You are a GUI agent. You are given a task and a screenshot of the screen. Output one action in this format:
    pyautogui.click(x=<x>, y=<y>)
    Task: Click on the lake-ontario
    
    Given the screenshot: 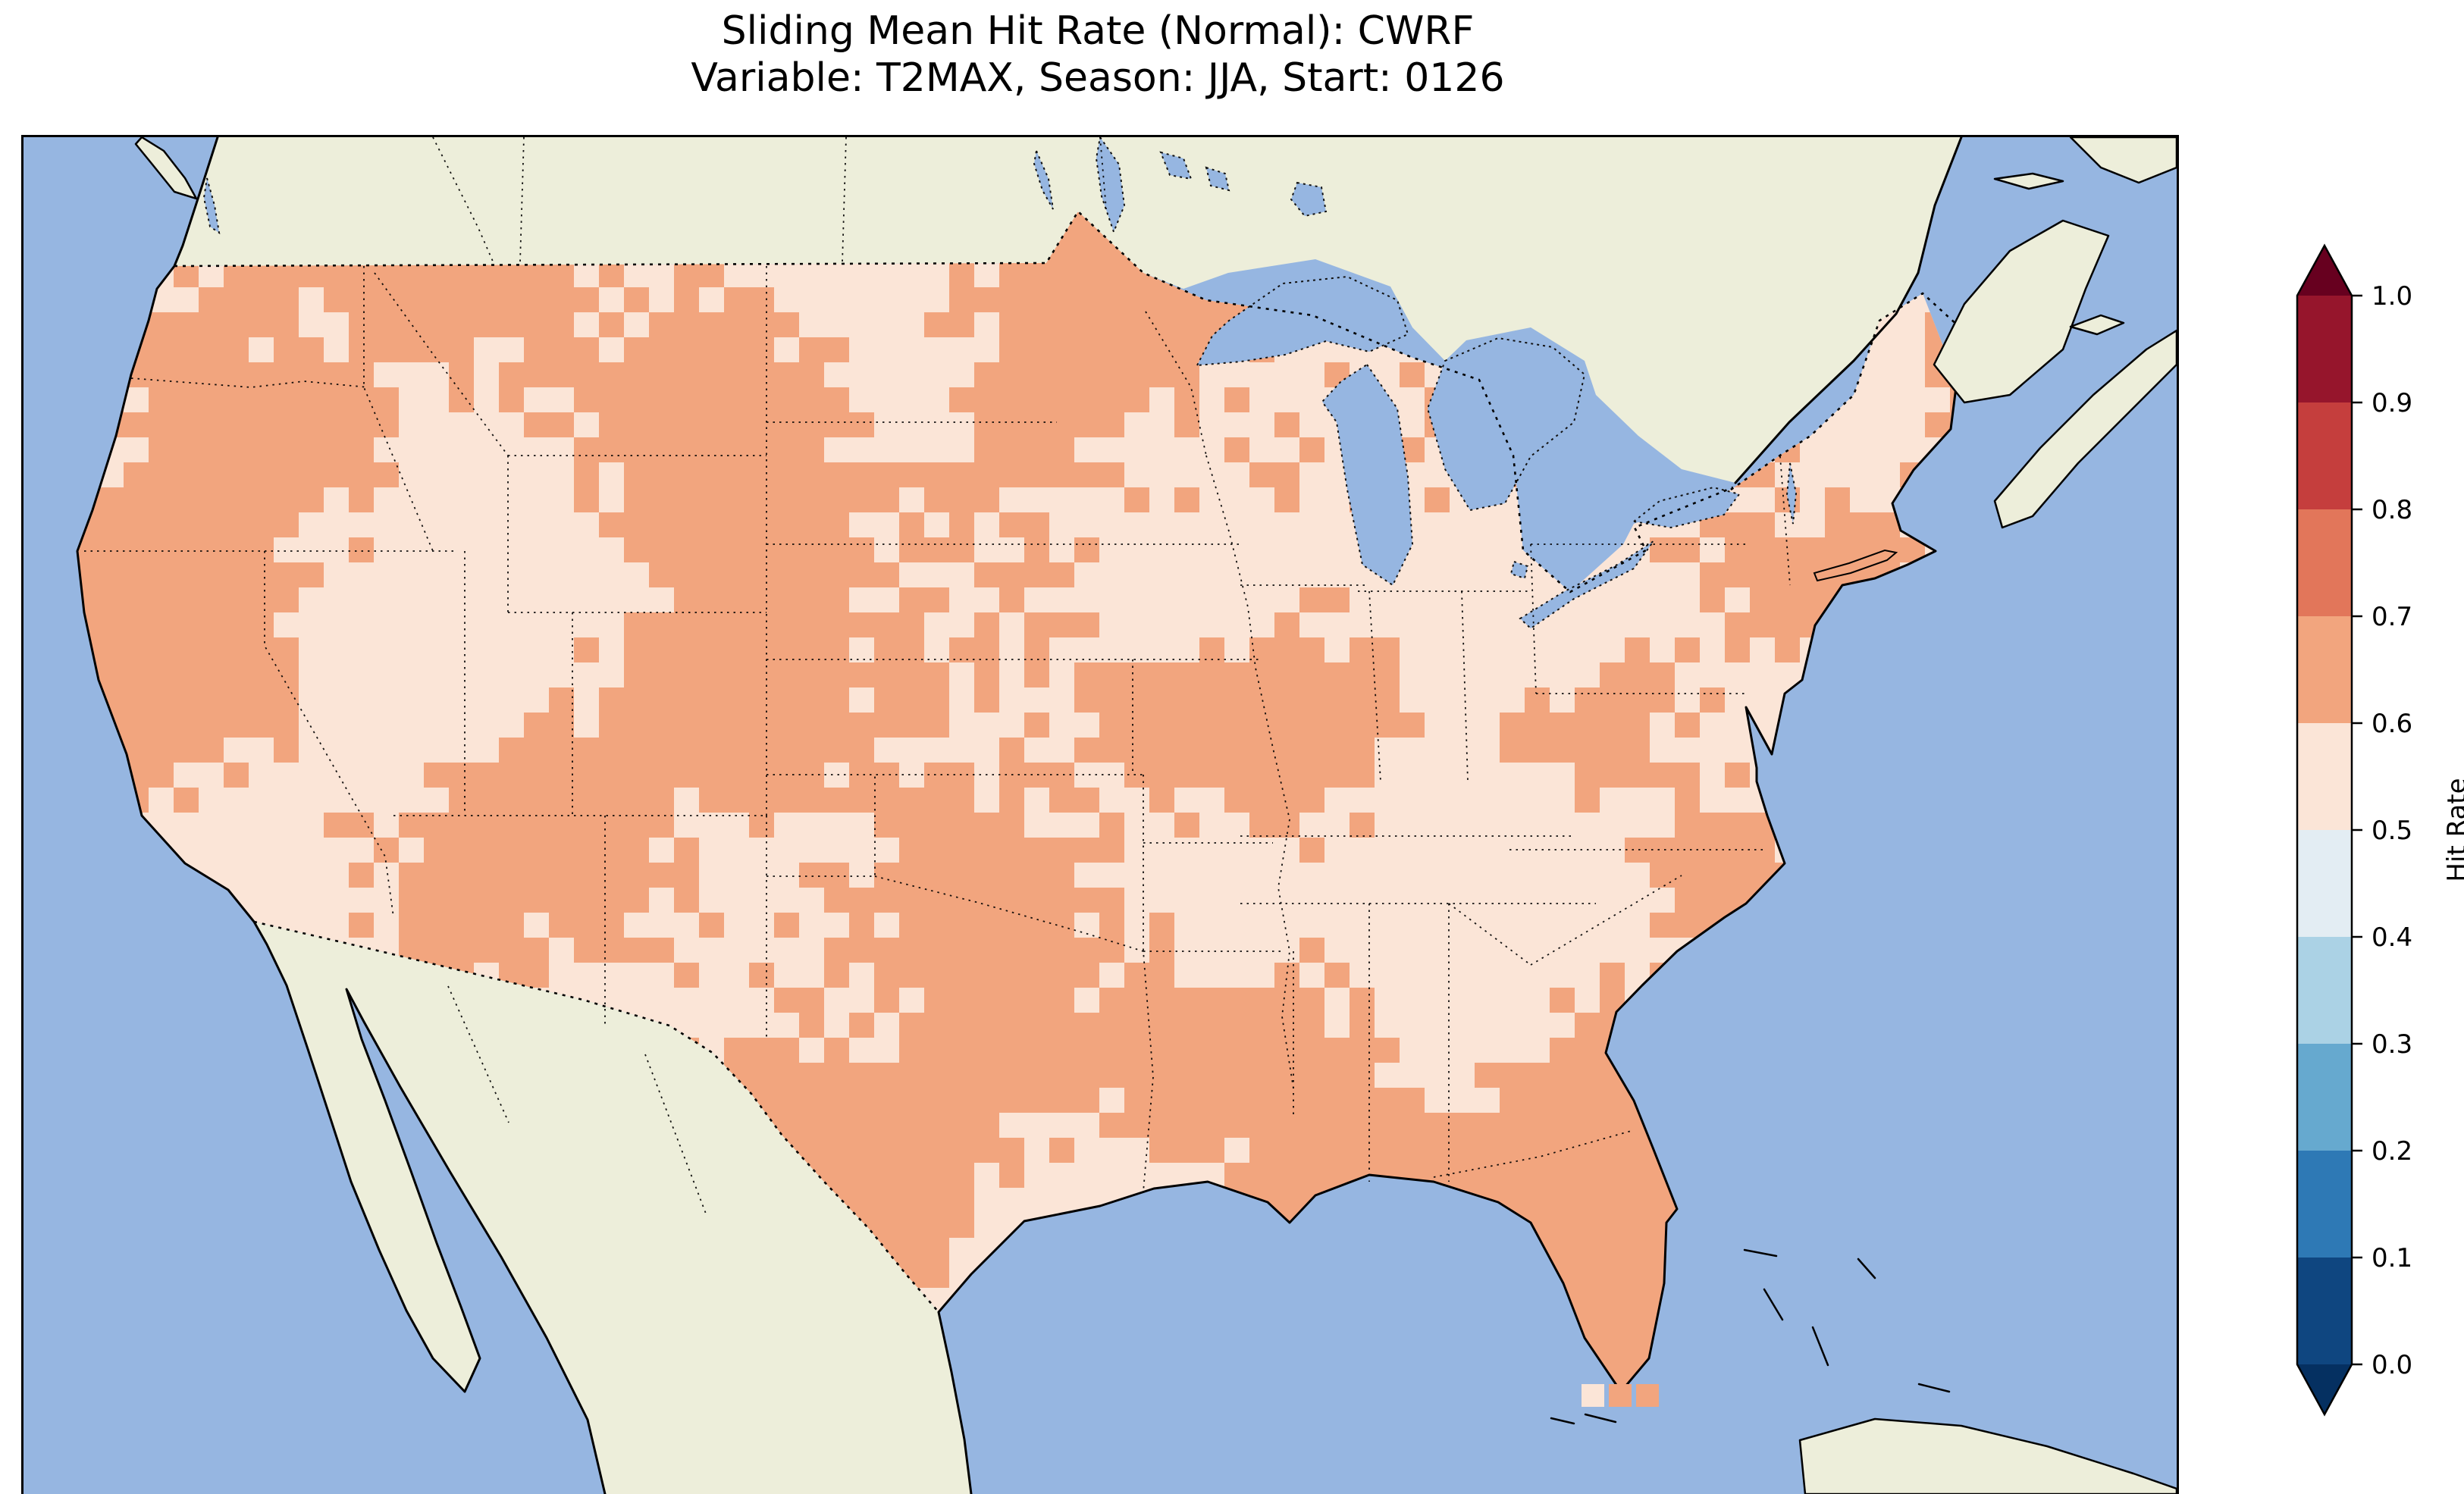 What is the action you would take?
    pyautogui.click(x=1686, y=507)
    